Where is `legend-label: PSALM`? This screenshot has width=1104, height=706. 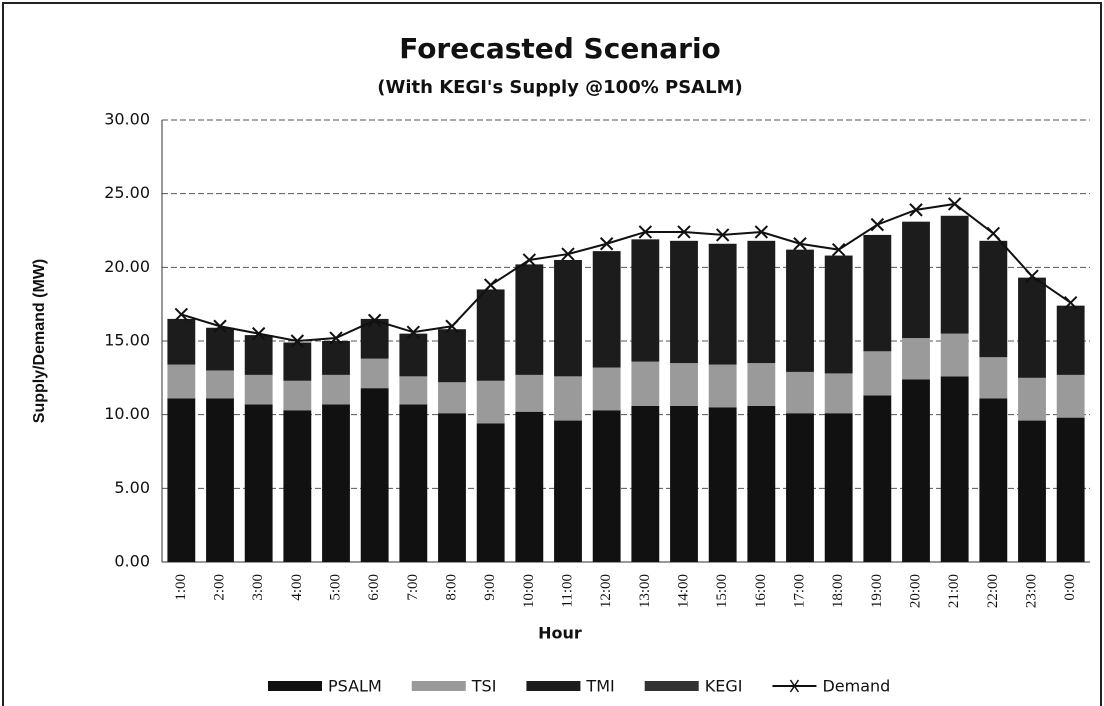 legend-label: PSALM is located at coordinates (355, 686).